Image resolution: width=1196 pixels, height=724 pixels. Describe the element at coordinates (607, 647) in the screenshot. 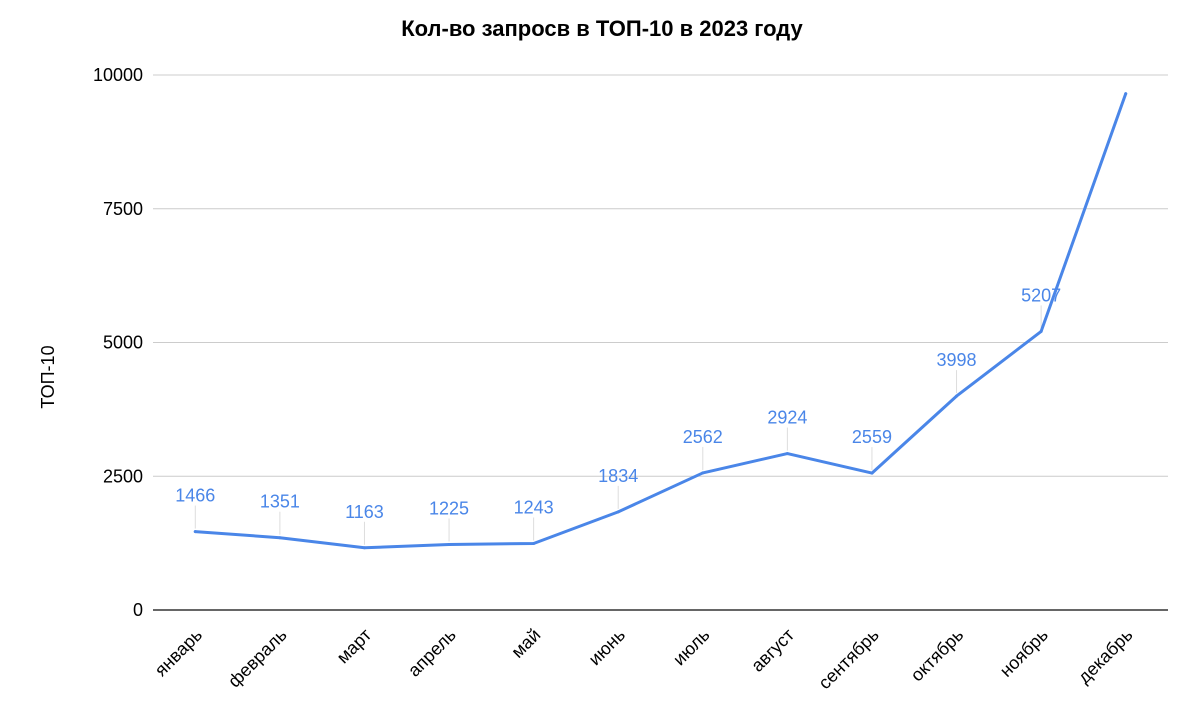

I see `x-tick-label: июнь` at that location.